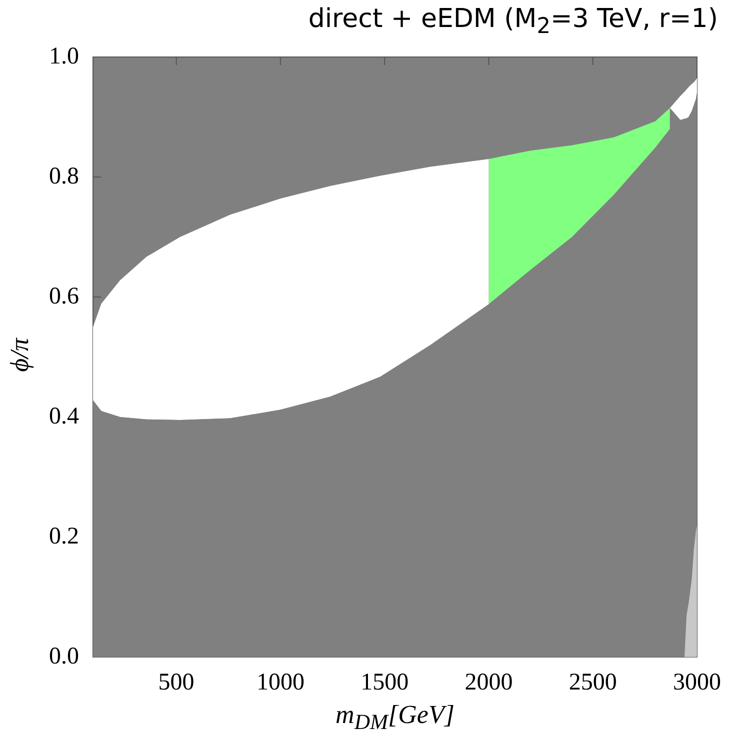 The width and height of the screenshot is (730, 745). I want to click on x-tick-label: 3000, so click(697, 683).